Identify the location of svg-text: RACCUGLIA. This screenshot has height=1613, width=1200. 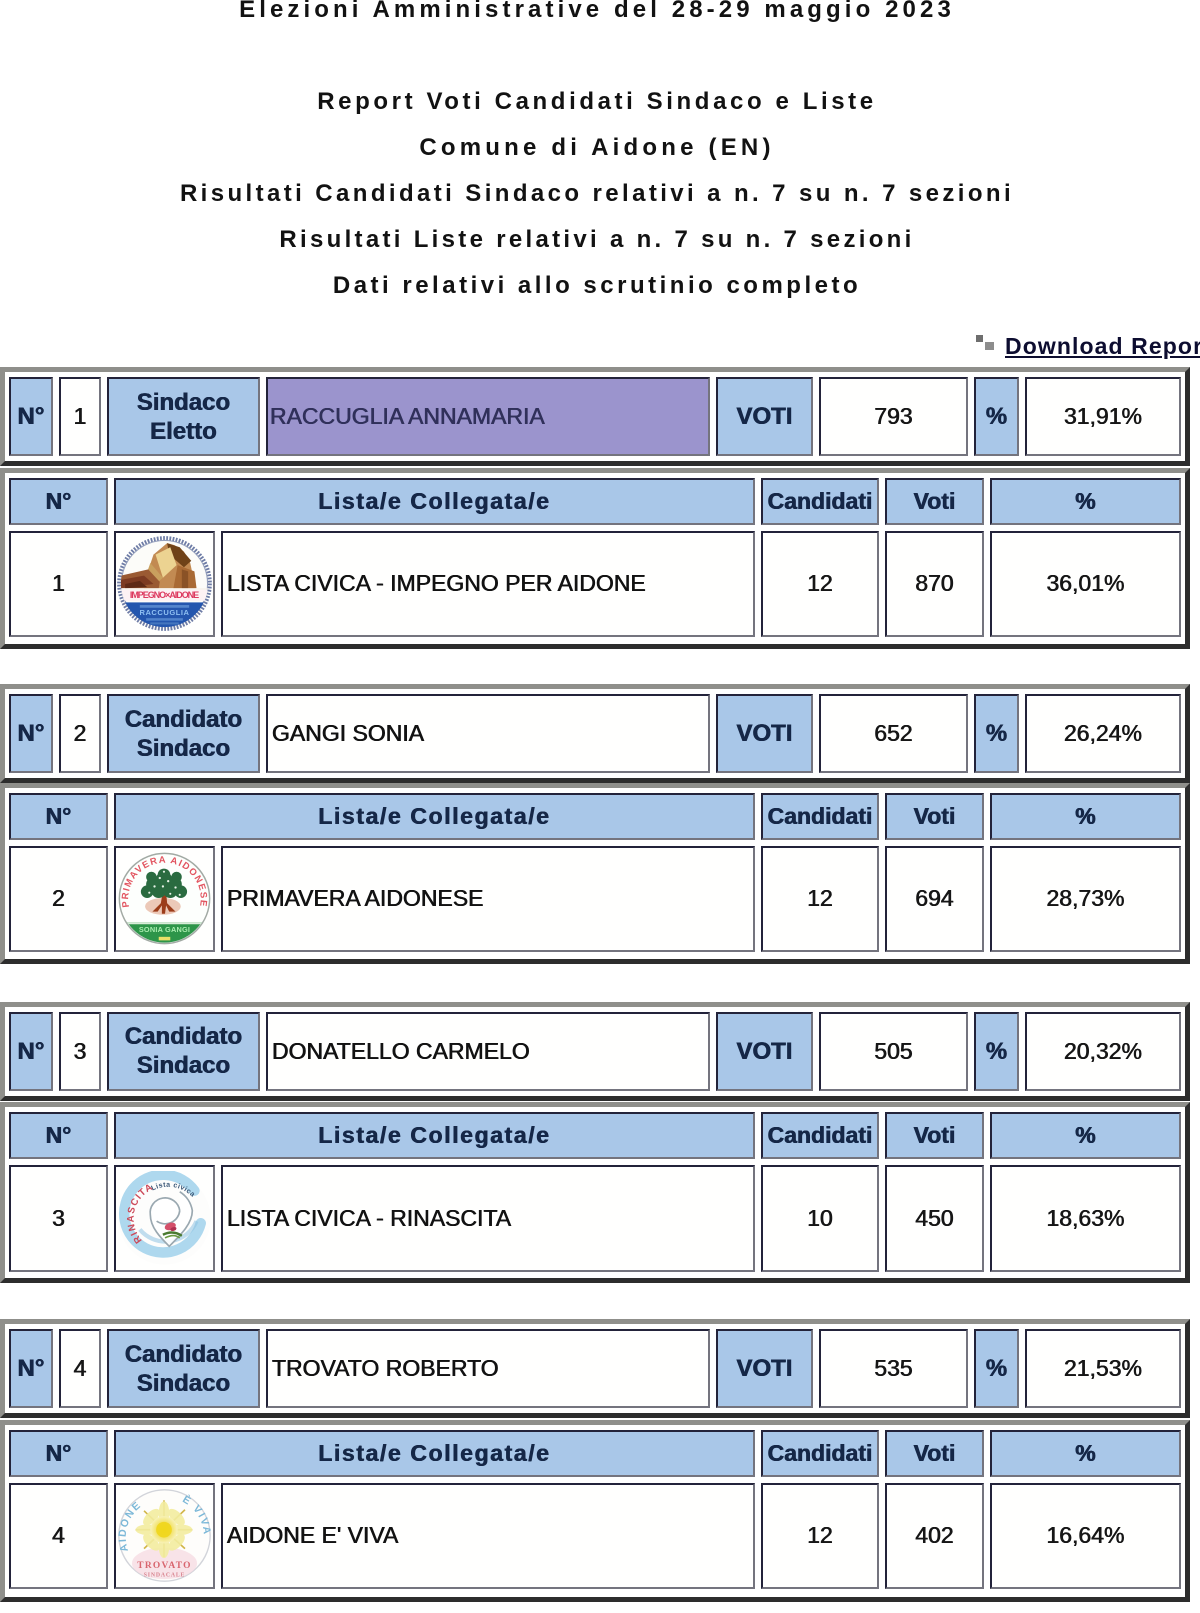
(164, 612).